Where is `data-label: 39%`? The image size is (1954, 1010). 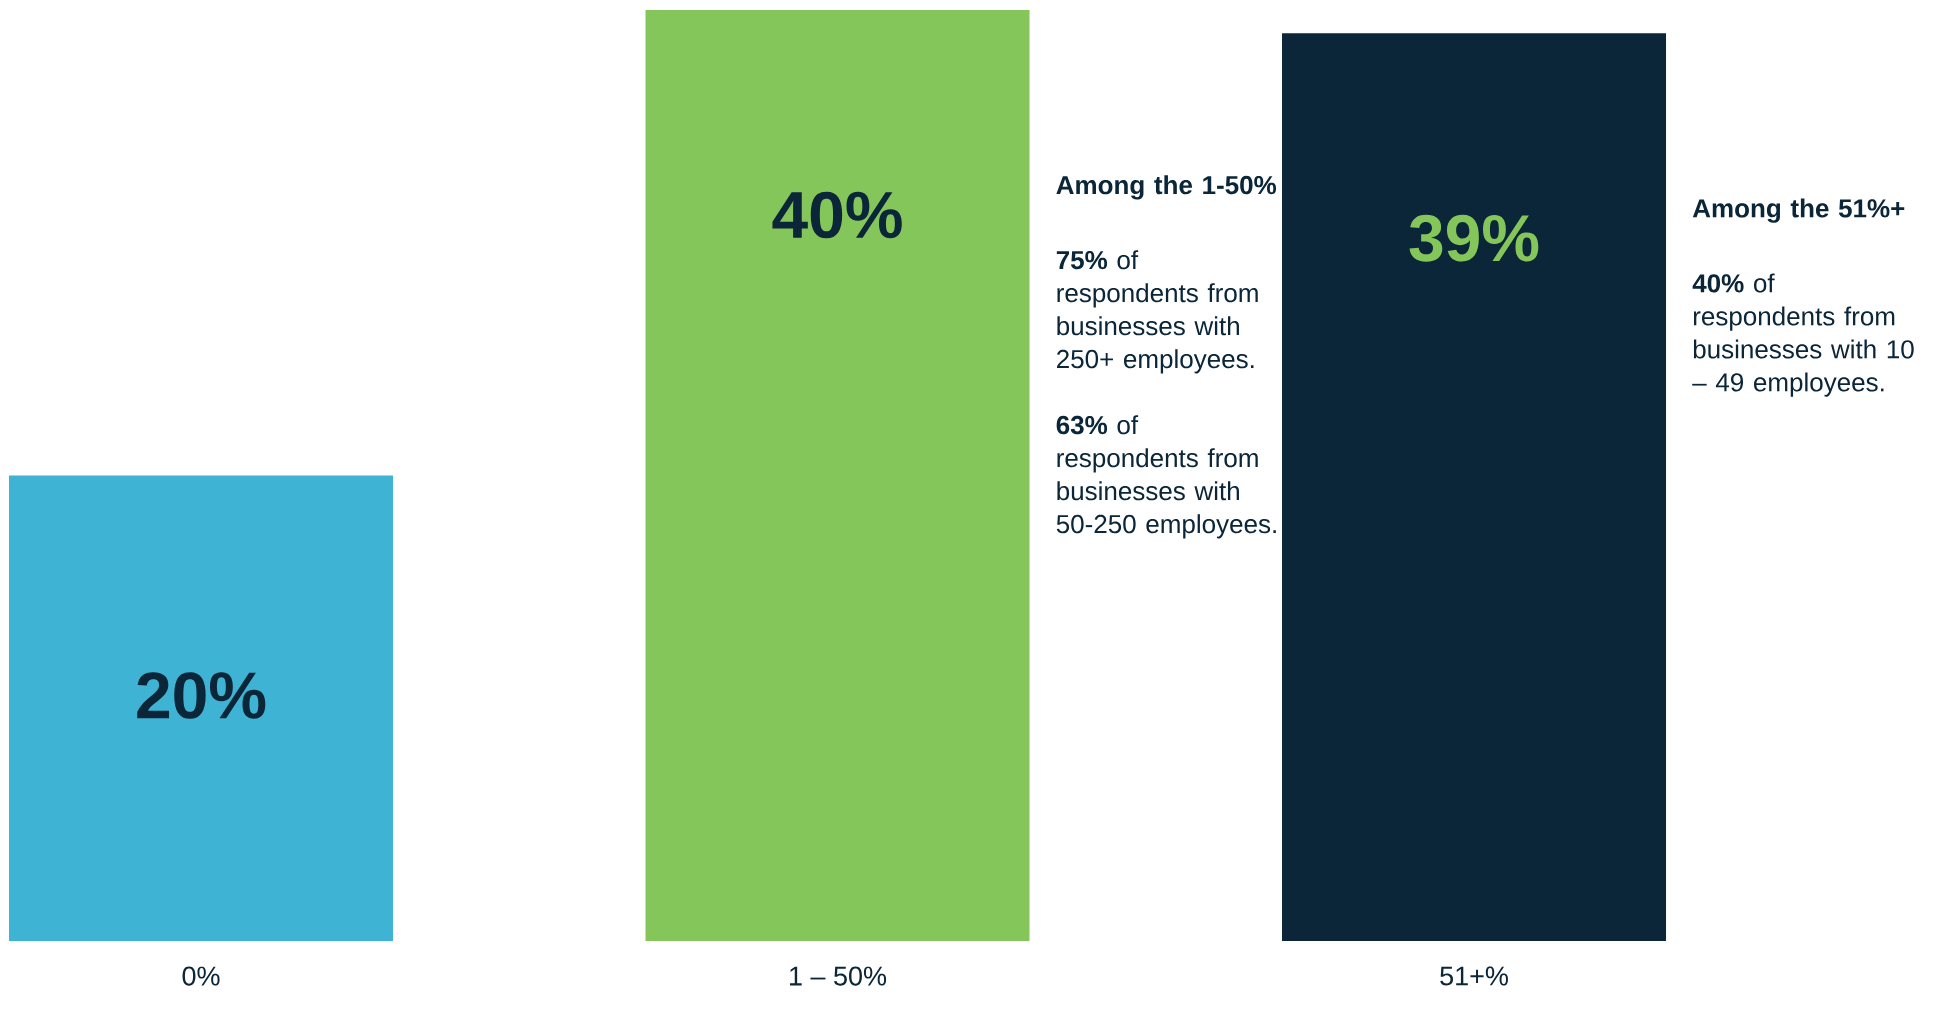 data-label: 39% is located at coordinates (1474, 238).